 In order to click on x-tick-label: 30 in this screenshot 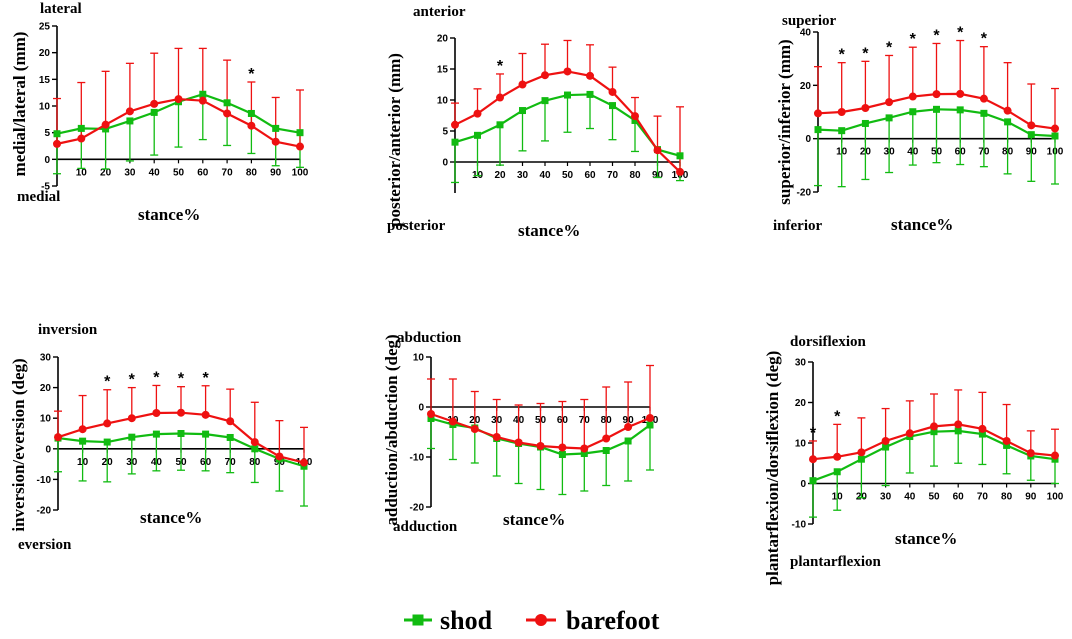, I will do `click(130, 172)`.